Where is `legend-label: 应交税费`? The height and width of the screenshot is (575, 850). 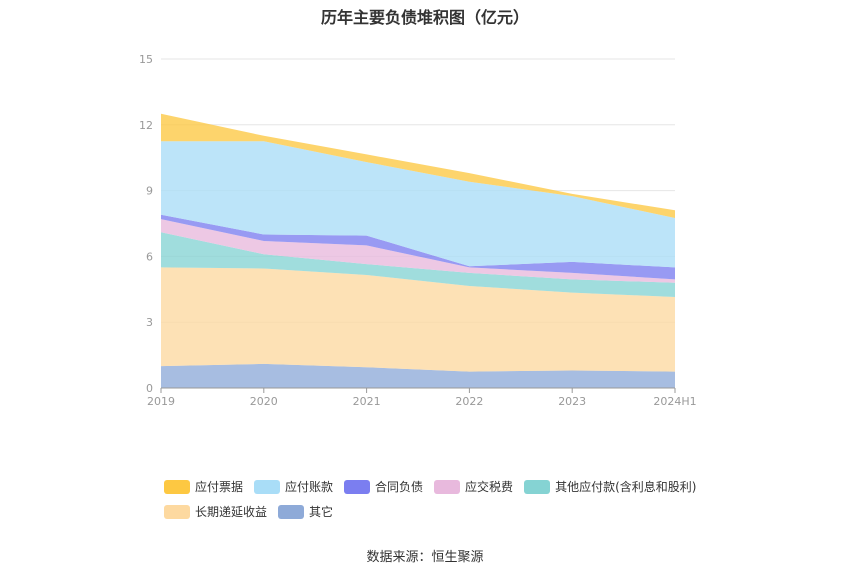 legend-label: 应交税费 is located at coordinates (489, 487).